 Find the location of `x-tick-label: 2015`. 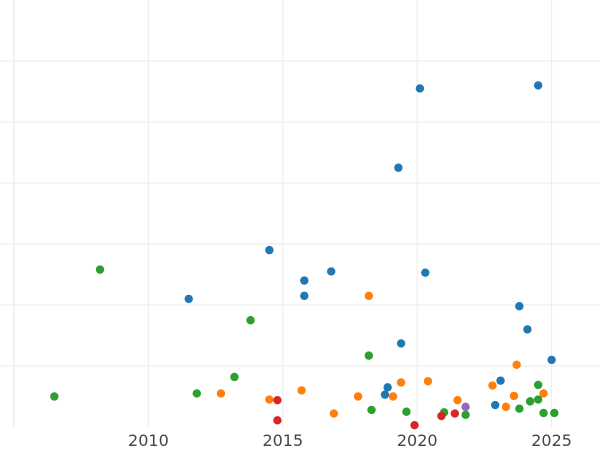

x-tick-label: 2015 is located at coordinates (282, 440).